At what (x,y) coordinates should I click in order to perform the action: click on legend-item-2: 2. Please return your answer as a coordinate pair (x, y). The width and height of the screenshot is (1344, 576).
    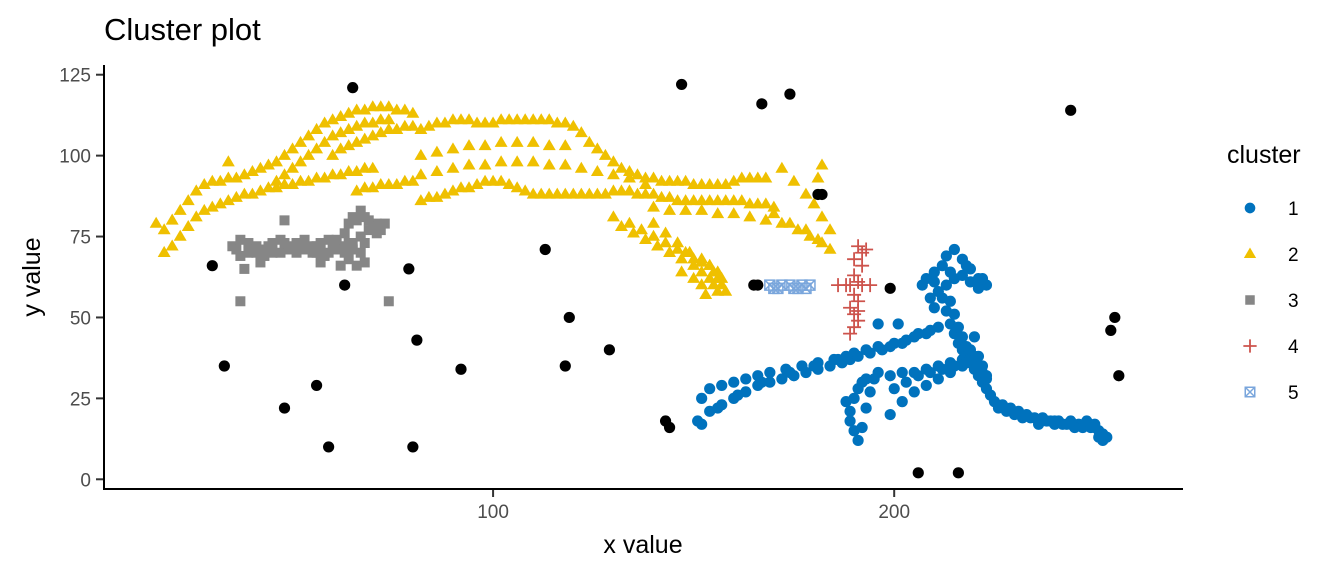
    Looking at the image, I should click on (1271, 255).